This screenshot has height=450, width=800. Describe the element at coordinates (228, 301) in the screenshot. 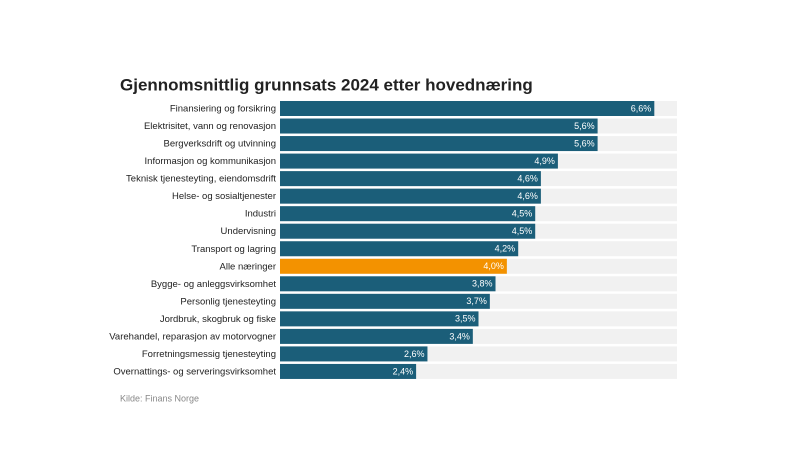

I see `category-label: Personlig tjenesteyting` at that location.